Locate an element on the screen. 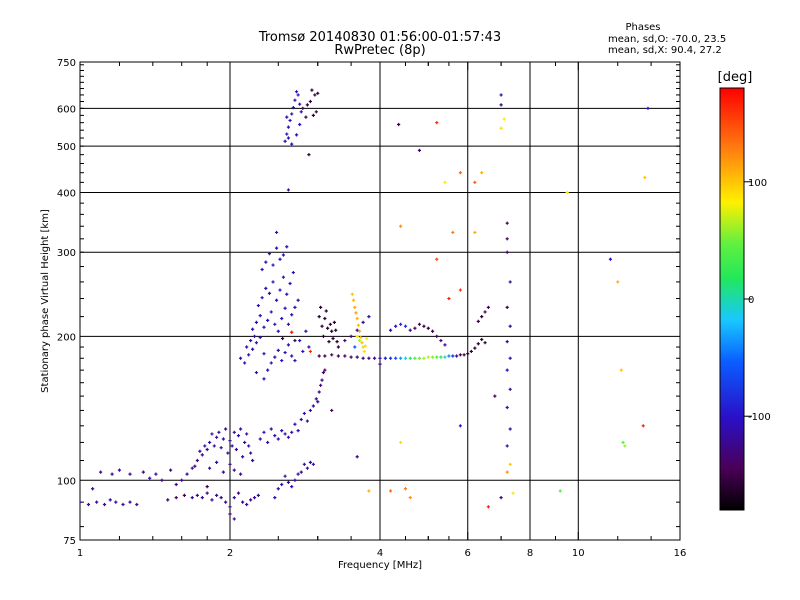 The image size is (800, 600). x-tick-label: 4 is located at coordinates (380, 553).